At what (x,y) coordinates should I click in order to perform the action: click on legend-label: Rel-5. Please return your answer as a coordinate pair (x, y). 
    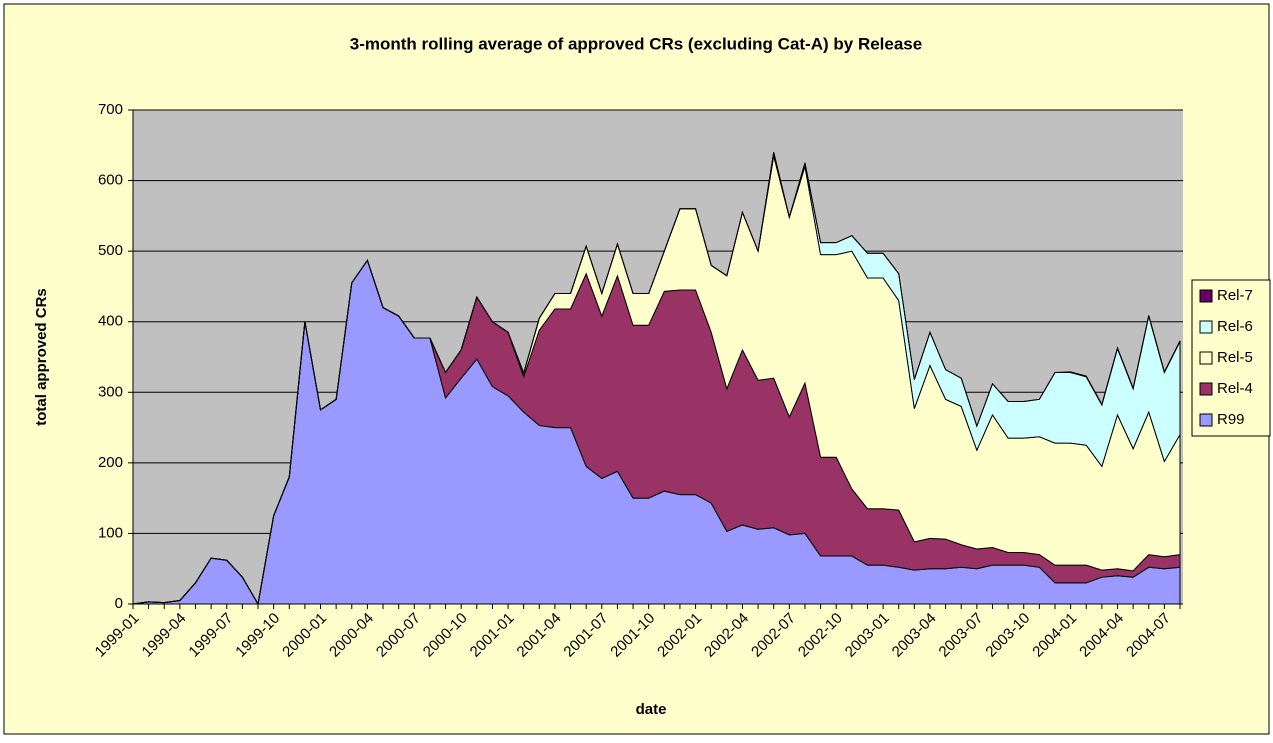
    Looking at the image, I should click on (1235, 357).